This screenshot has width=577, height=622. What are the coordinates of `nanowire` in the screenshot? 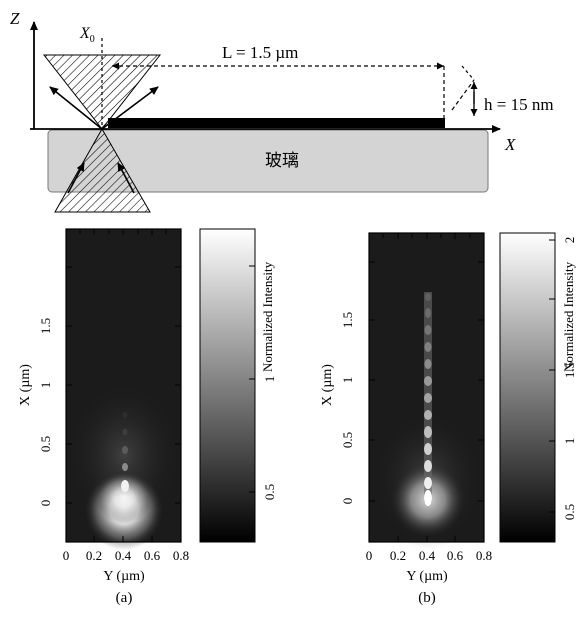 It's located at (276, 123).